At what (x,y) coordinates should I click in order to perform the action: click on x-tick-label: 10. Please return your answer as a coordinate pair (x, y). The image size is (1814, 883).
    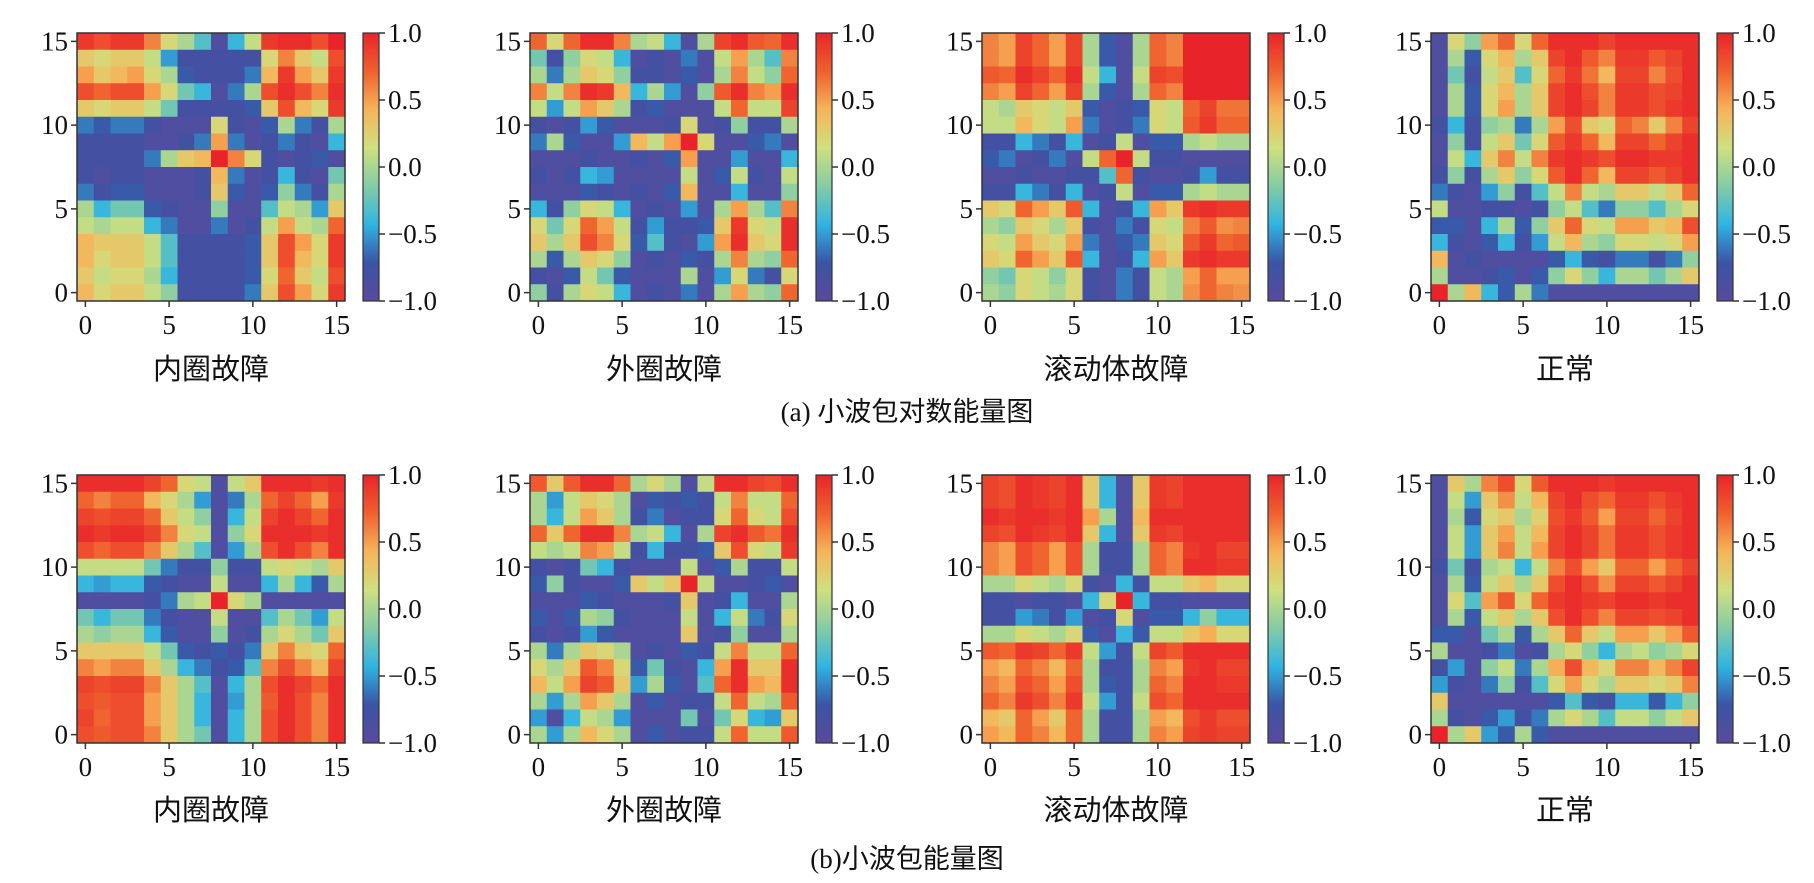
    Looking at the image, I should click on (1157, 767).